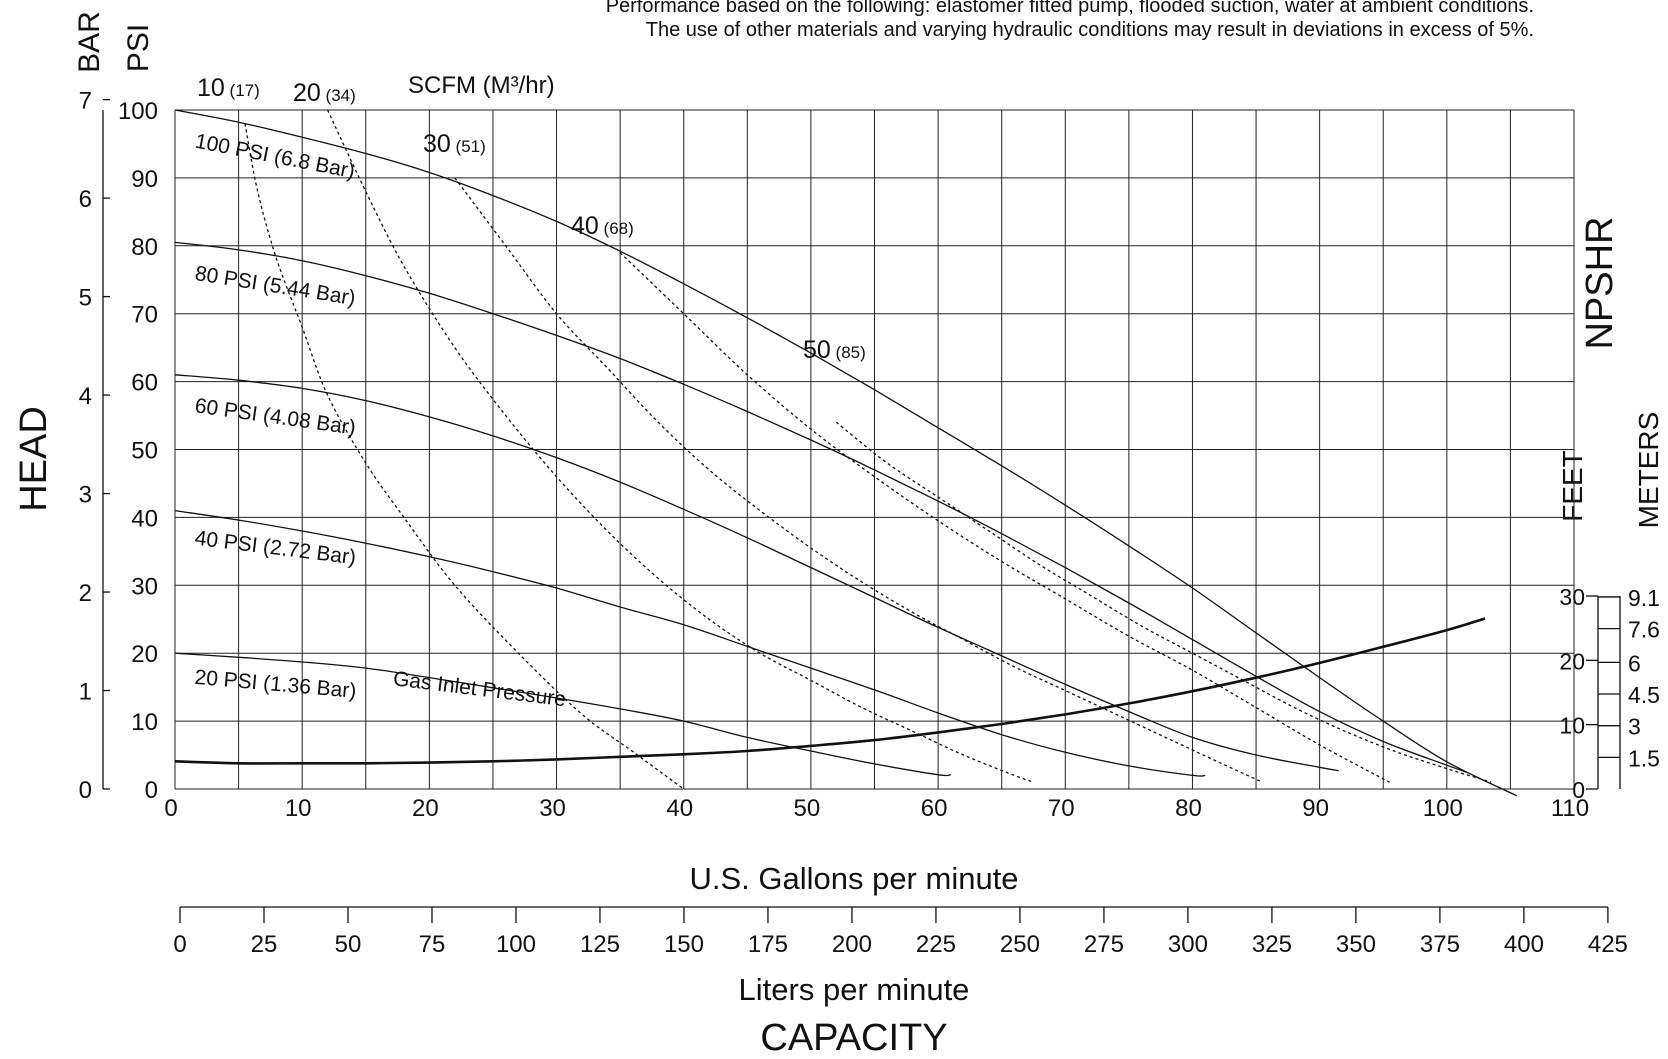  I want to click on lpm-tick-label: 125, so click(600, 944).